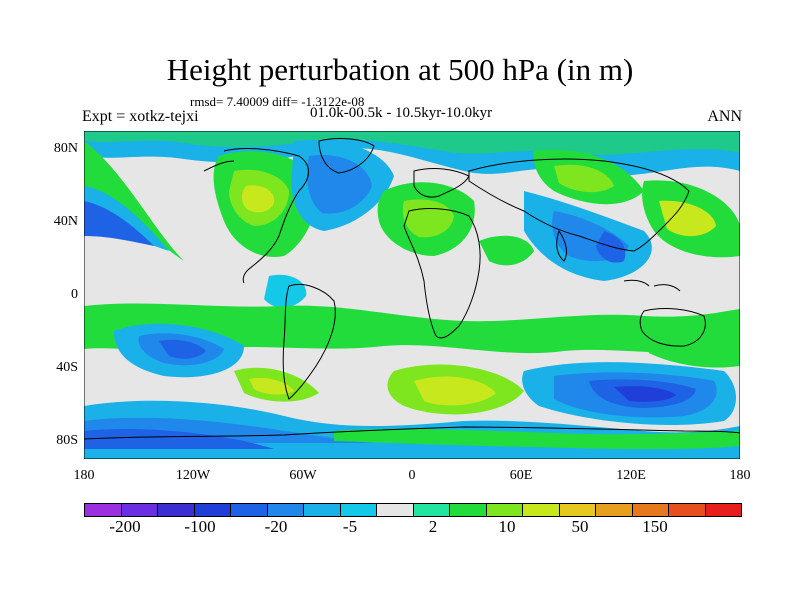 The image size is (800, 600). I want to click on y-label-80n: 80N, so click(65, 148).